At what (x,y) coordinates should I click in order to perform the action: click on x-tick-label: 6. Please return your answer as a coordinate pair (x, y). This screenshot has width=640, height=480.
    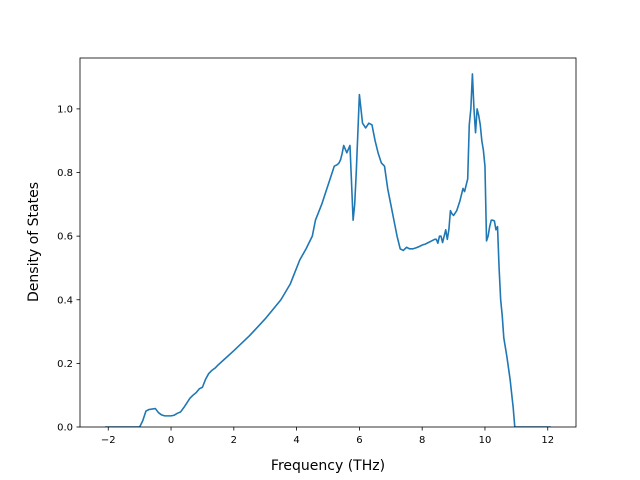
    Looking at the image, I should click on (359, 440).